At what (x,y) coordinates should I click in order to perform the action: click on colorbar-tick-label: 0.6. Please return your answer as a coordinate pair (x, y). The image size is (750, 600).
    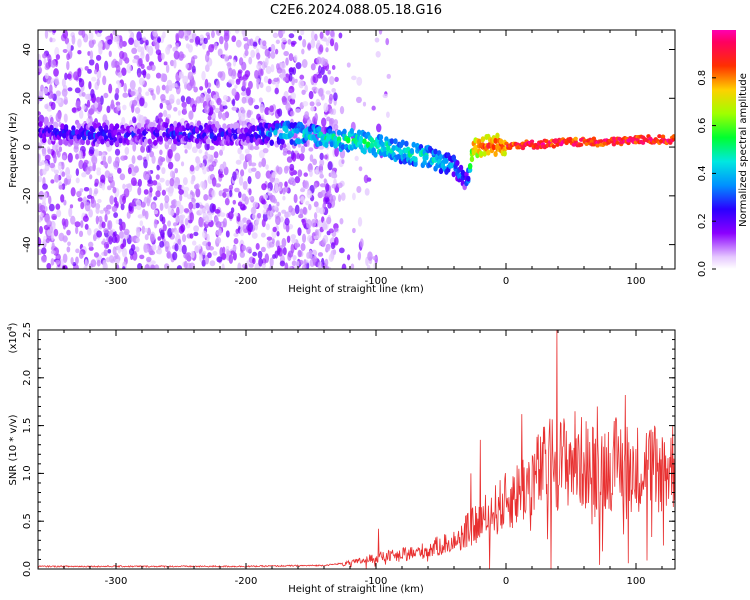
    Looking at the image, I should click on (702, 126).